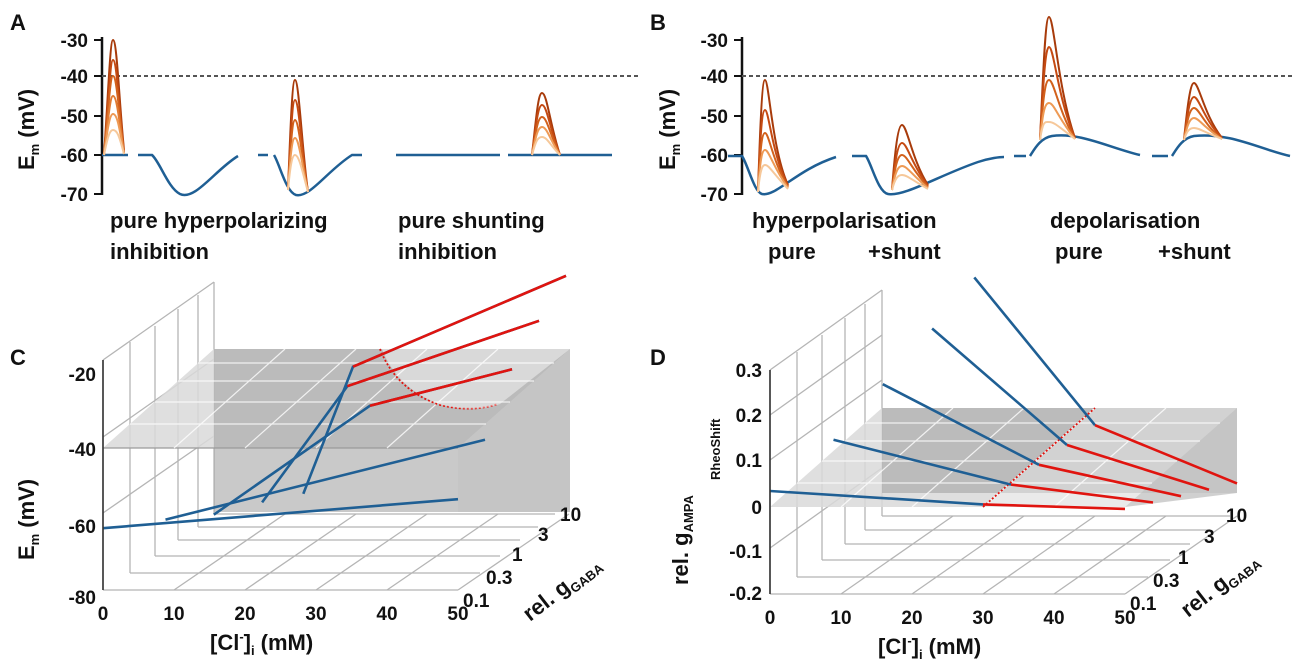 This screenshot has width=1300, height=667. I want to click on a-ipsp-hyperpolarizing, so click(188, 175).